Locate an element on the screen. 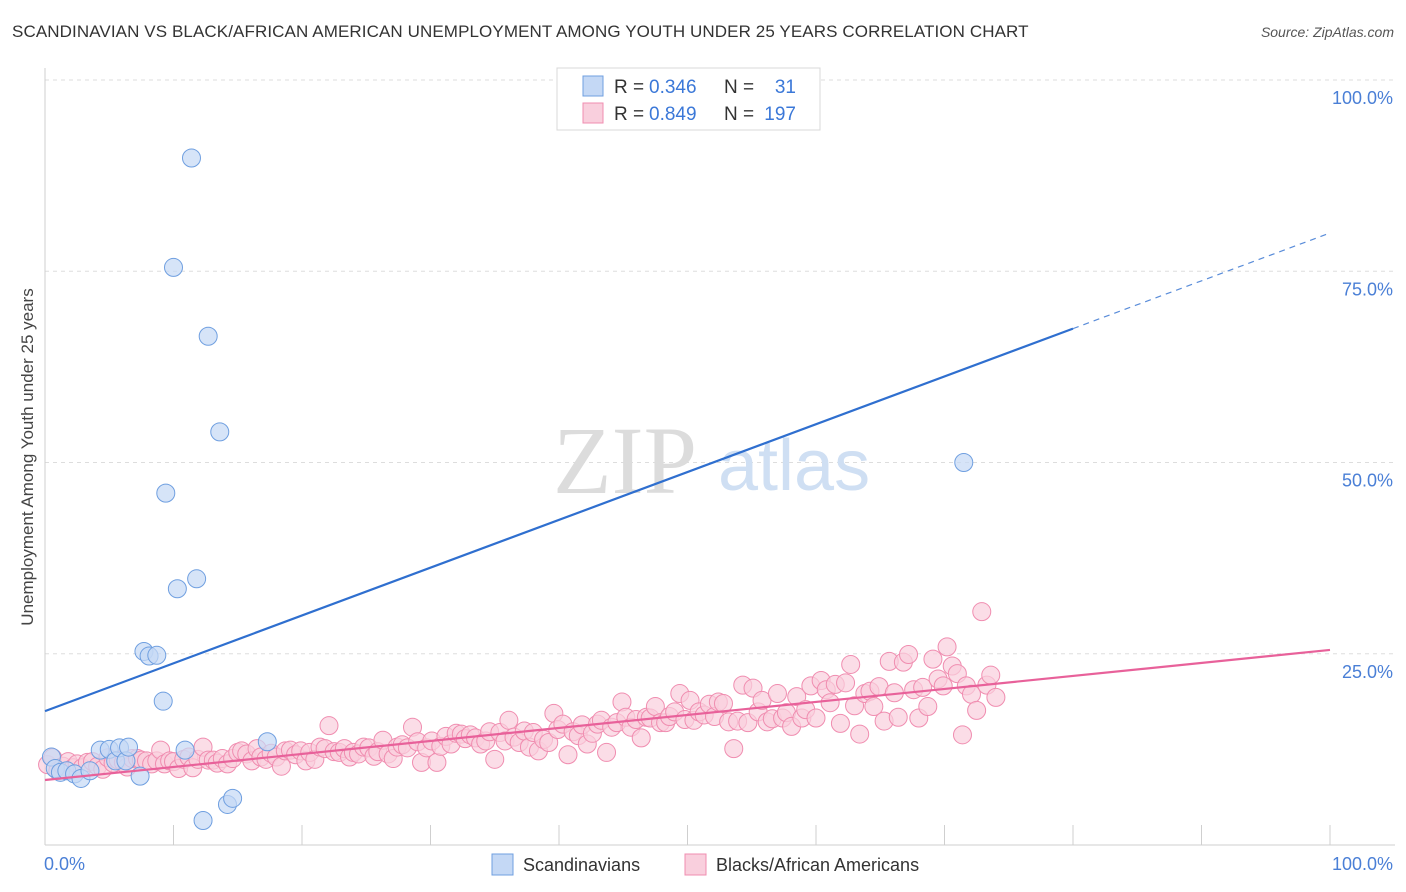 Image resolution: width=1406 pixels, height=892 pixels. legend: Scandinavians Blacks/African Americans is located at coordinates (705, 864).